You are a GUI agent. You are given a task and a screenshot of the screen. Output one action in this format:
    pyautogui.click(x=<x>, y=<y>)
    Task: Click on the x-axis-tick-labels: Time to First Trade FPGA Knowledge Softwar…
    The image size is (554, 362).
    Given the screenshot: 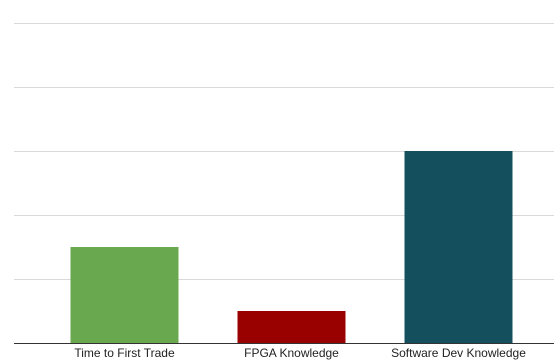 What is the action you would take?
    pyautogui.click(x=300, y=353)
    